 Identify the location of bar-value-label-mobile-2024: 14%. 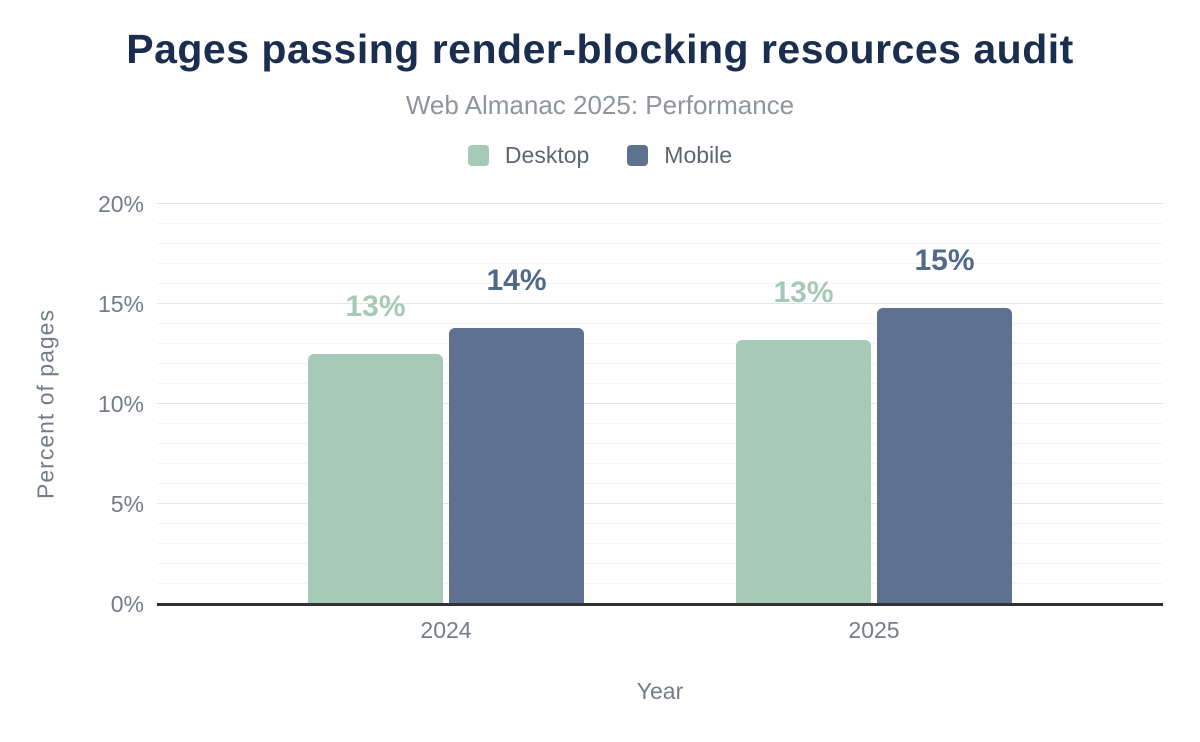
(516, 280).